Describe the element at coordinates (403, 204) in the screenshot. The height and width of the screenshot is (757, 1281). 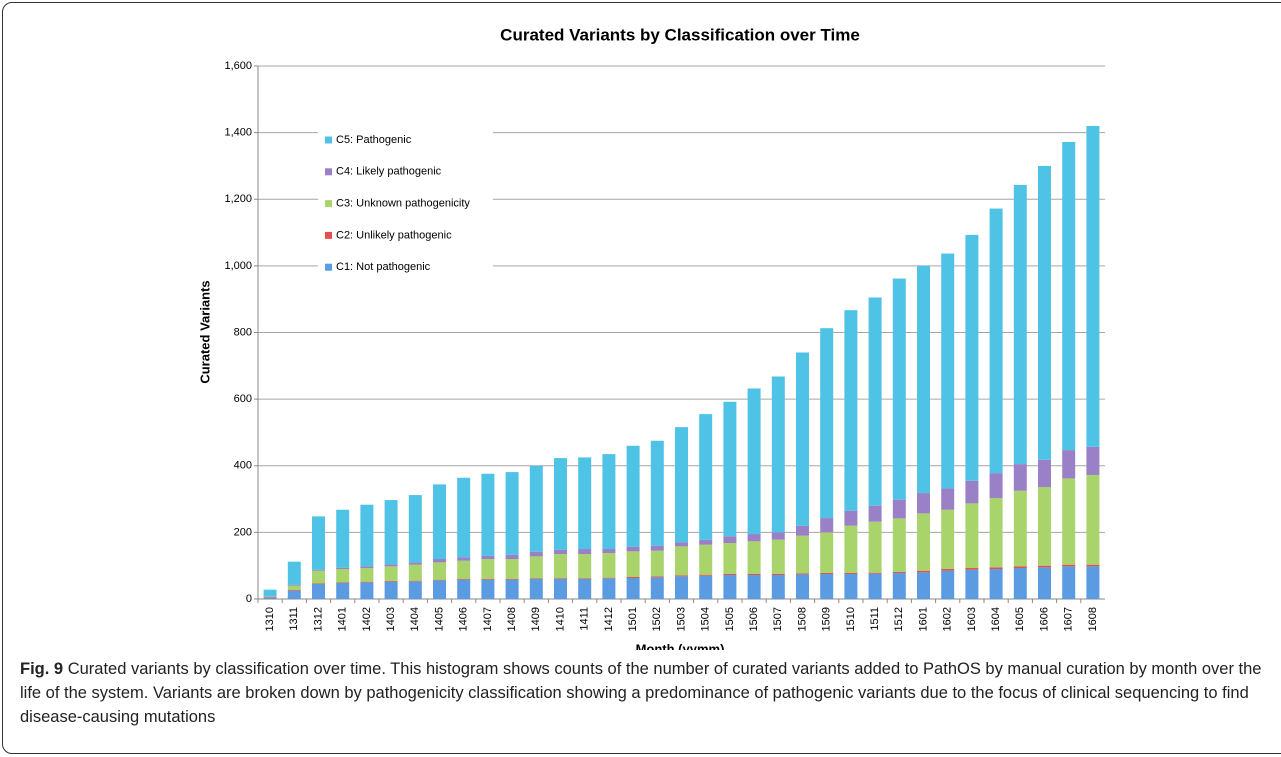
I see `legend-label: C3: Unknown pathogenicity` at that location.